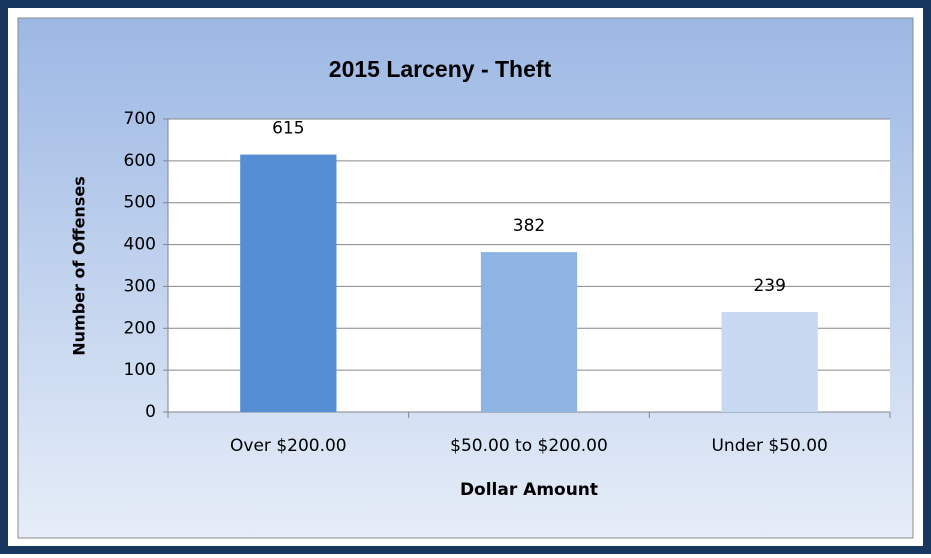 The height and width of the screenshot is (558, 931). What do you see at coordinates (529, 490) in the screenshot?
I see `x-axis-label: Dollar Amount` at bounding box center [529, 490].